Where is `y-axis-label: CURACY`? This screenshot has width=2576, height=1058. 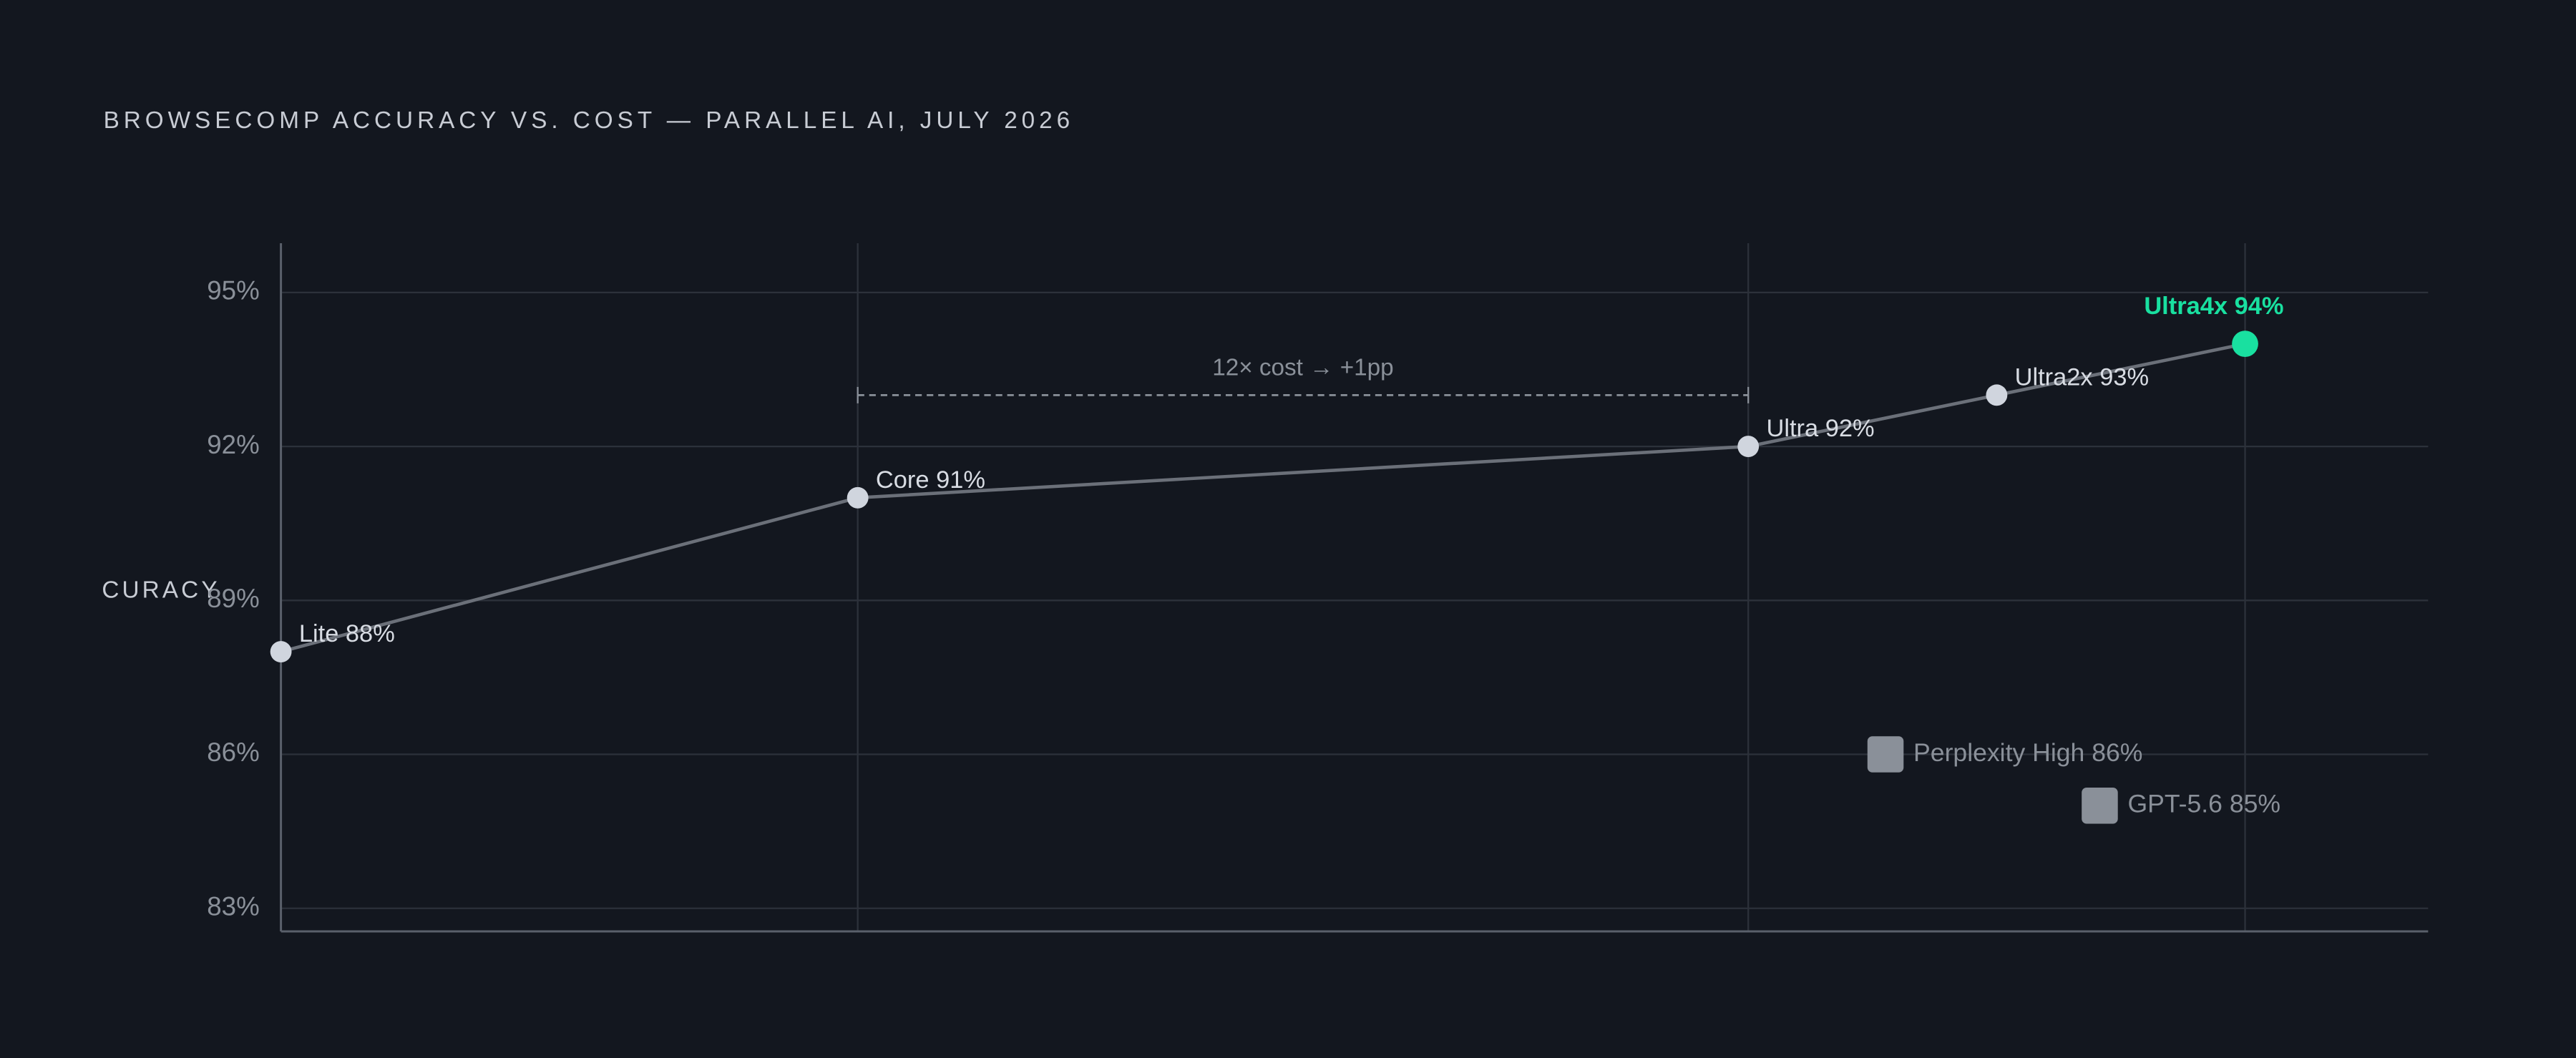 y-axis-label: CURACY is located at coordinates (161, 590).